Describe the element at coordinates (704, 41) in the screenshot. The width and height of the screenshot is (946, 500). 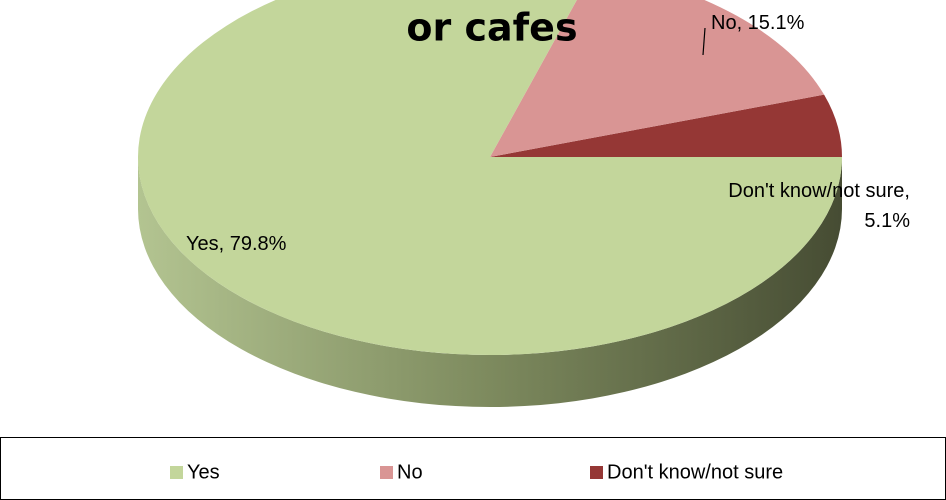
I see `leader-line` at that location.